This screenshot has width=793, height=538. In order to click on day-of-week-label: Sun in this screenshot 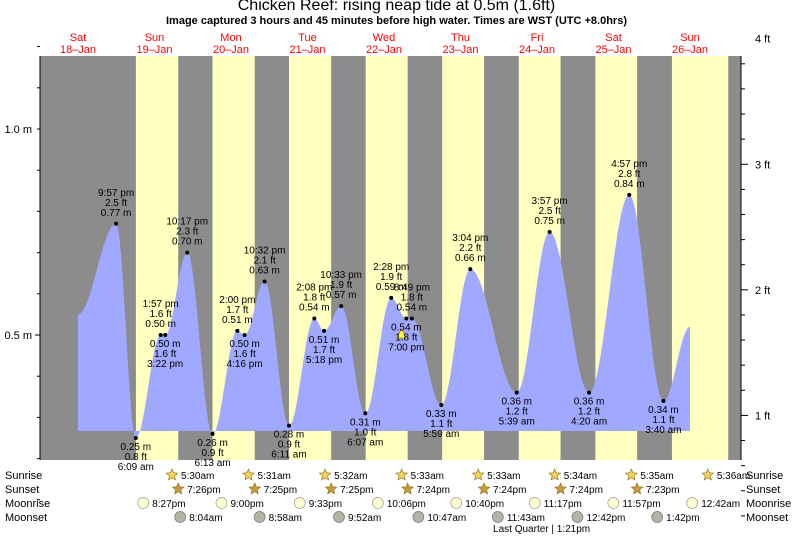, I will do `click(155, 38)`.